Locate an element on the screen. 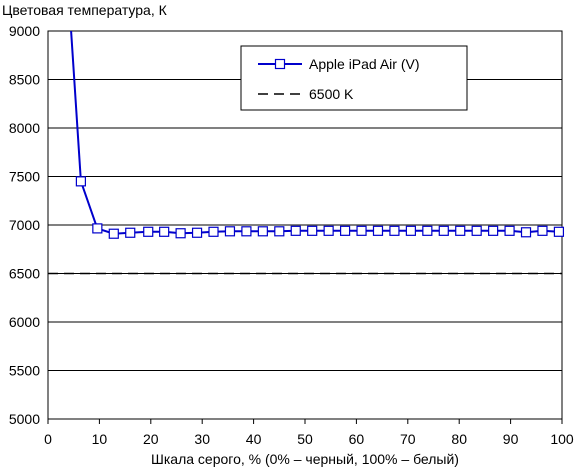  x-tick-label: 10 is located at coordinates (100, 439).